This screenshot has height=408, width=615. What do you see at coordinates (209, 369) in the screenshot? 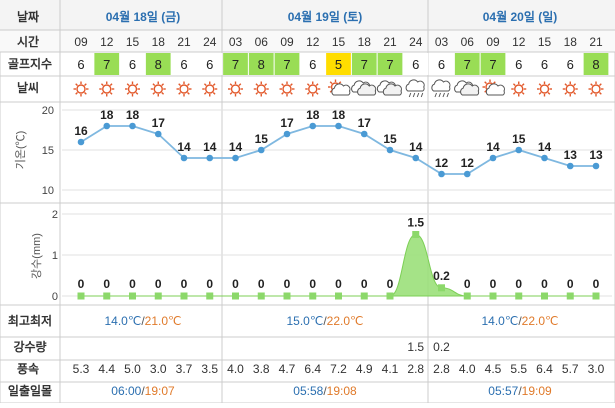
I see `wind-speed-value: 3.5` at bounding box center [209, 369].